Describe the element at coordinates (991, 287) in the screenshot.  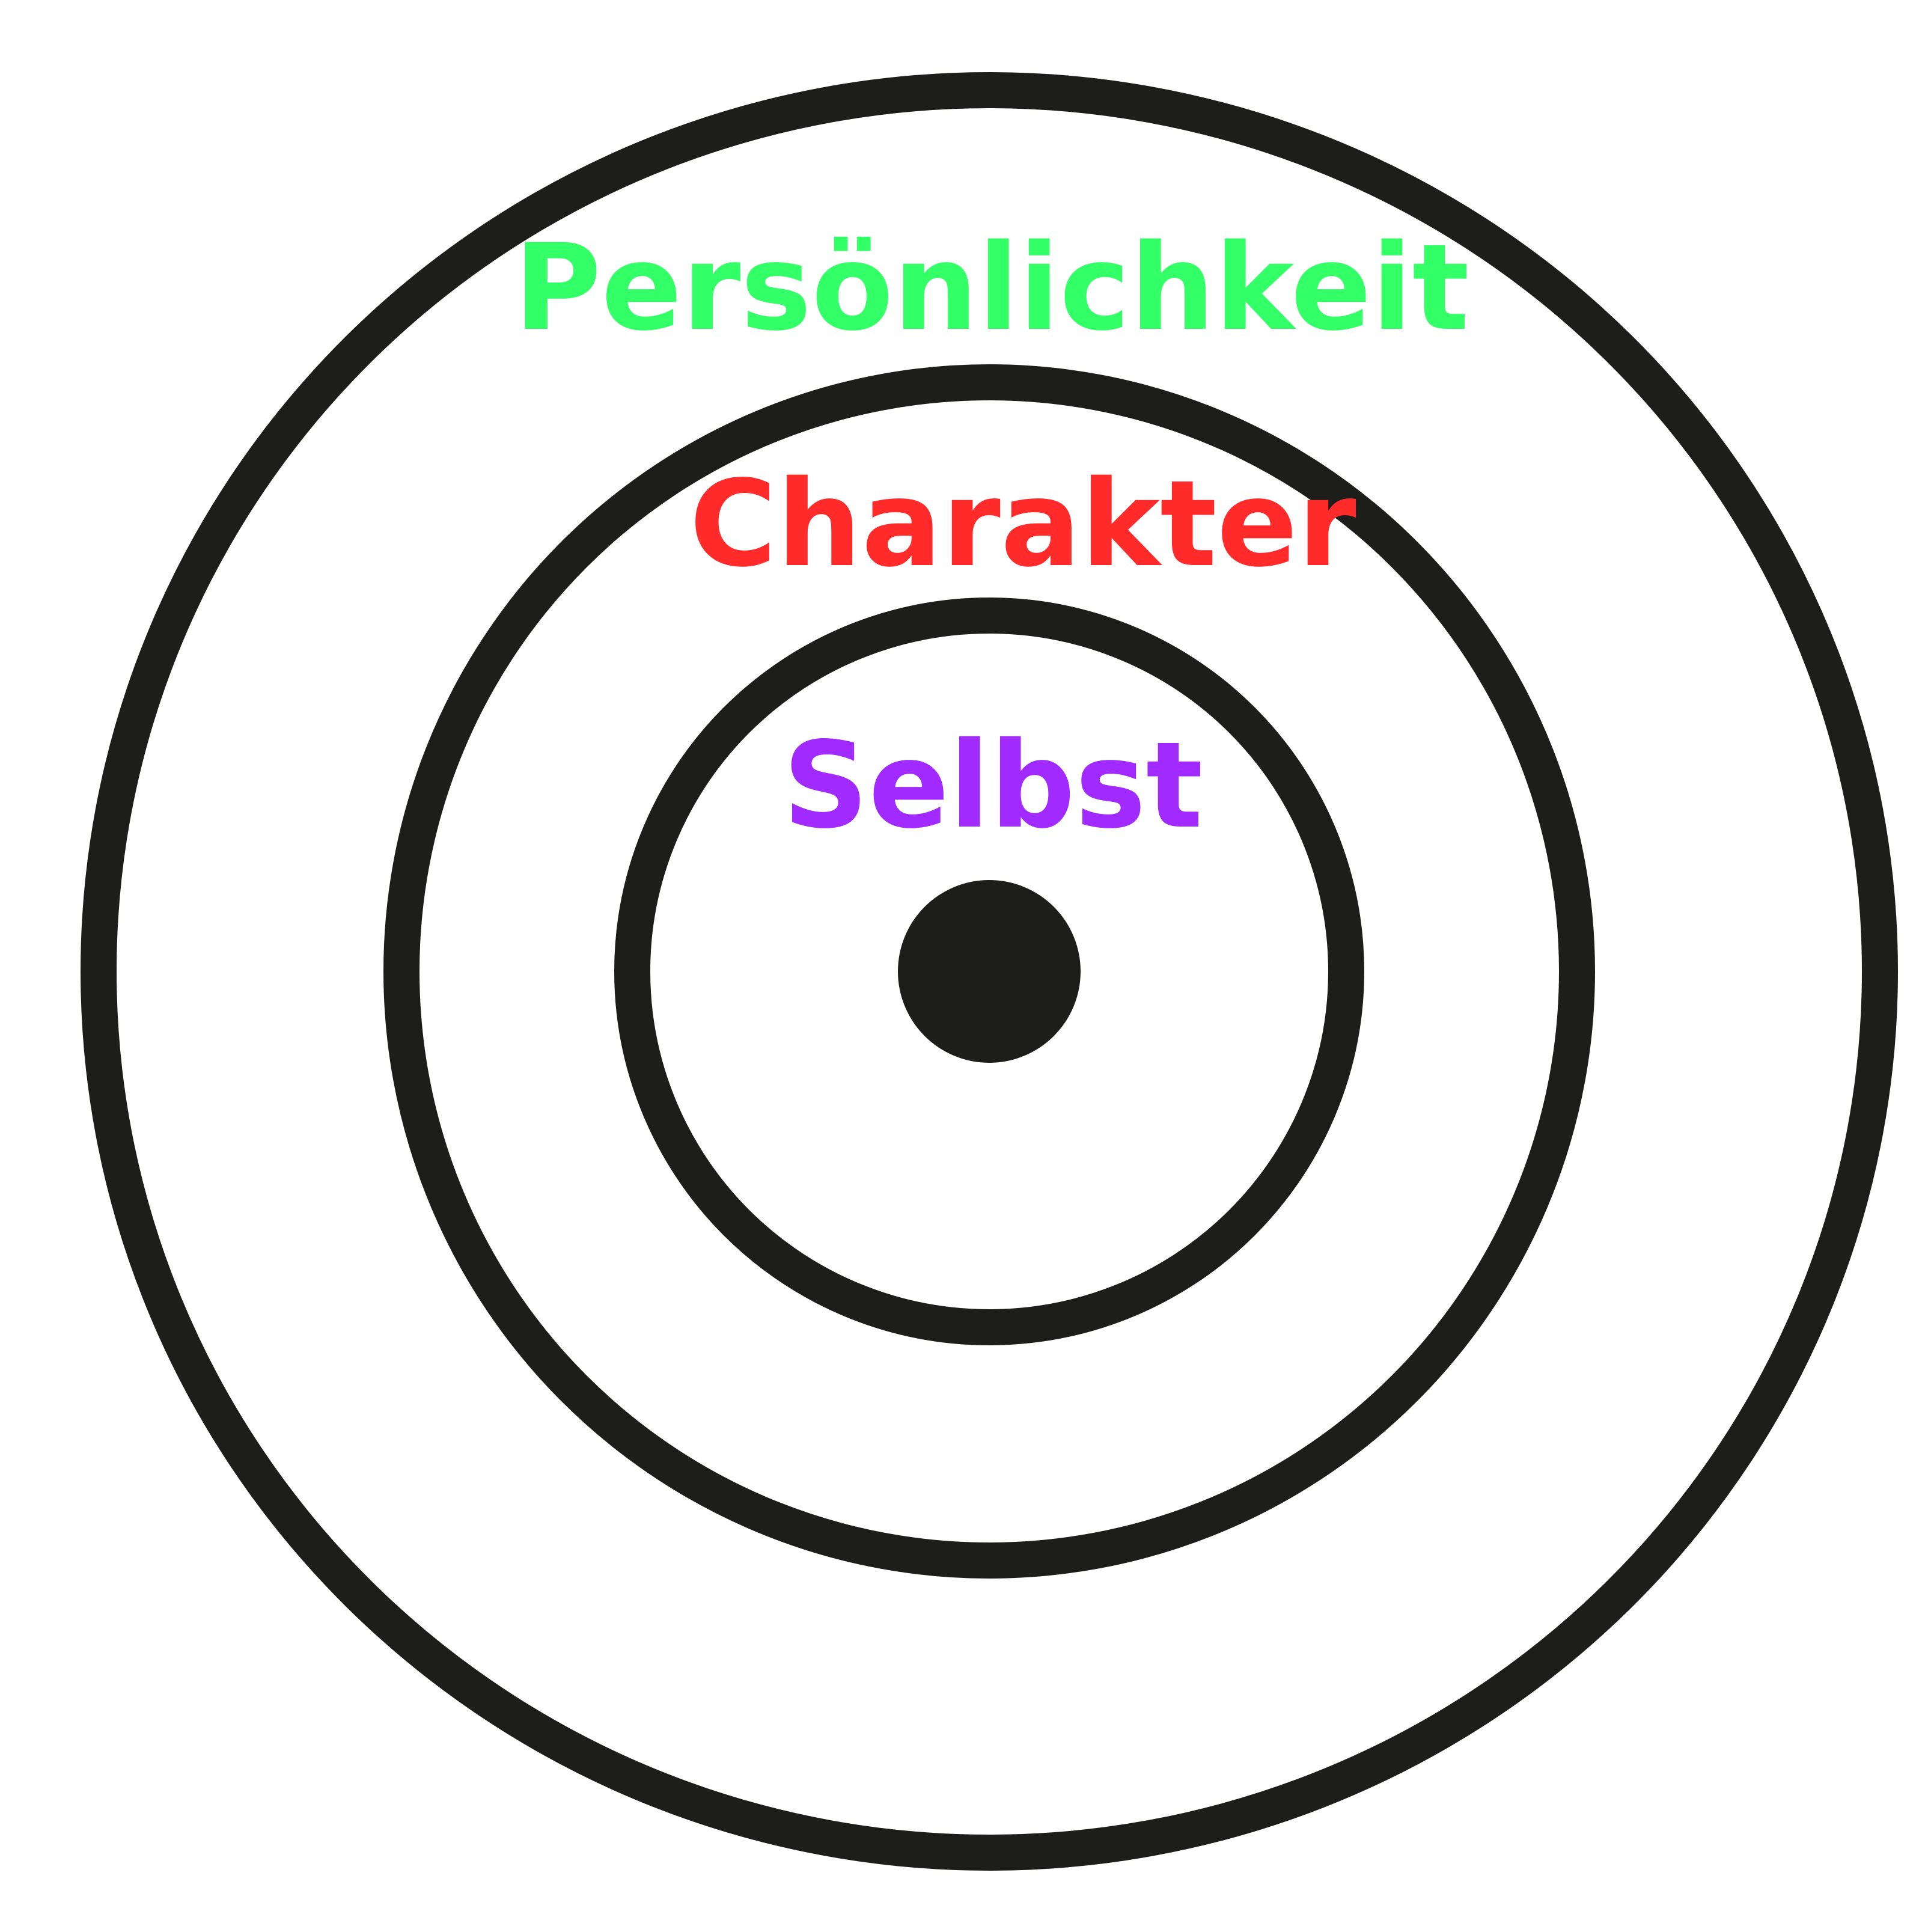
I see `label-outer-persoenlichkeit: Persönlichkeit` at that location.